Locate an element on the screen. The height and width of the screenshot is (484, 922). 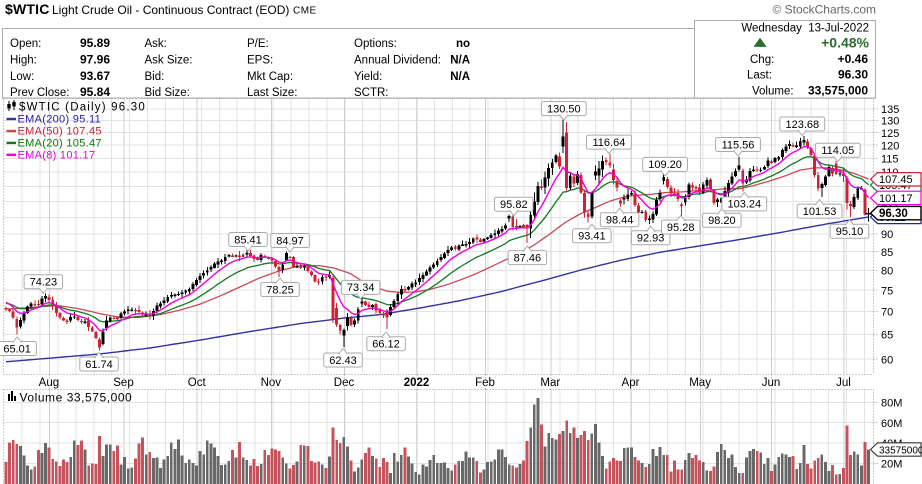
svg-text: 107.45 is located at coordinates (896, 180).